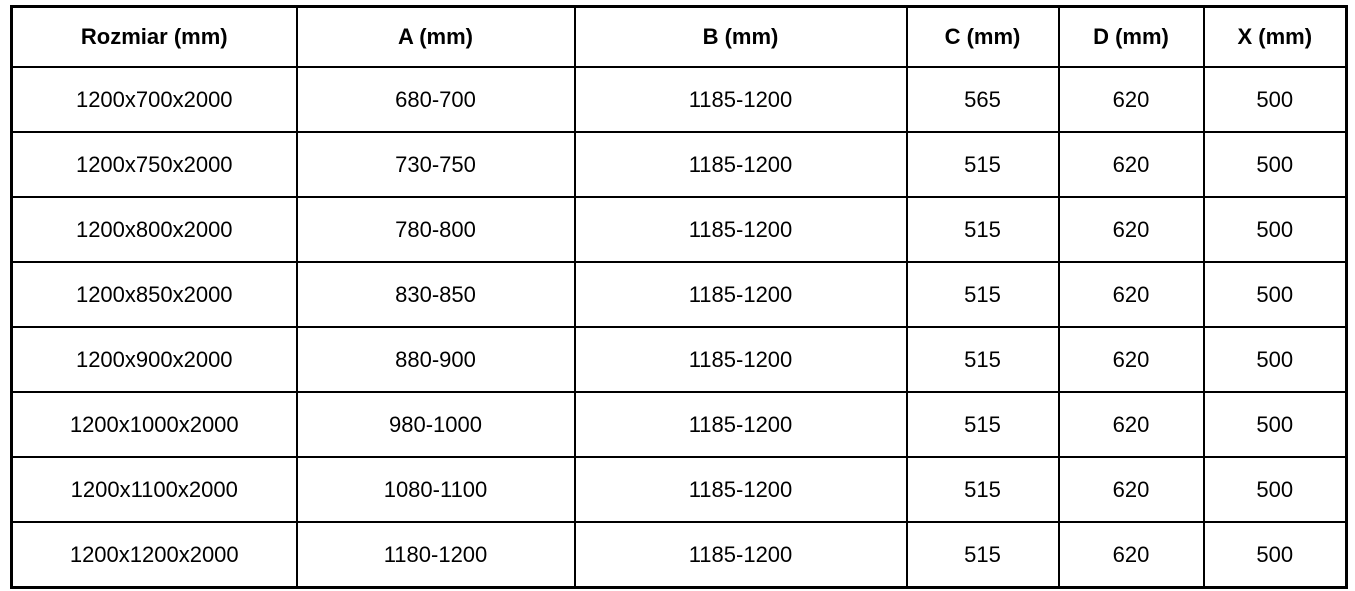 The width and height of the screenshot is (1355, 591). What do you see at coordinates (154, 294) in the screenshot?
I see `table-cell: 1200x850x2000` at bounding box center [154, 294].